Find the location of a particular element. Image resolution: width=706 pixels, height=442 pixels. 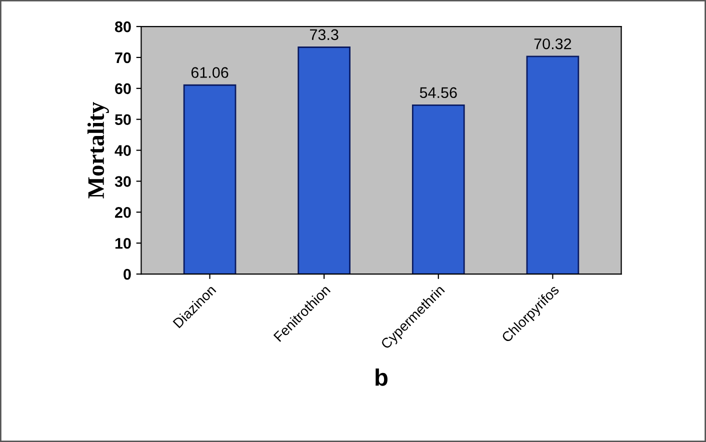

y-tick-label: 30 is located at coordinates (122, 181).